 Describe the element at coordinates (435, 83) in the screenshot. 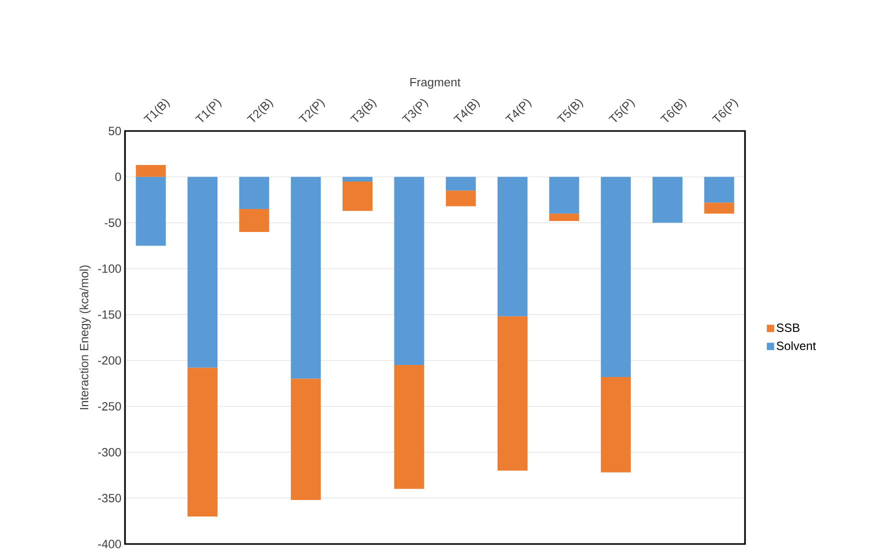

I see `x-axis-title: Fragment` at that location.